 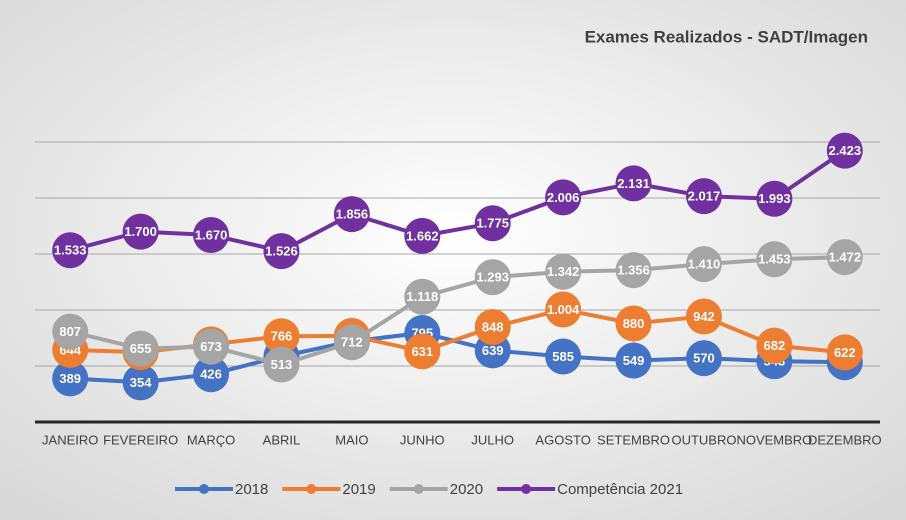 What do you see at coordinates (351, 439) in the screenshot?
I see `x-tick-label: MAIO` at bounding box center [351, 439].